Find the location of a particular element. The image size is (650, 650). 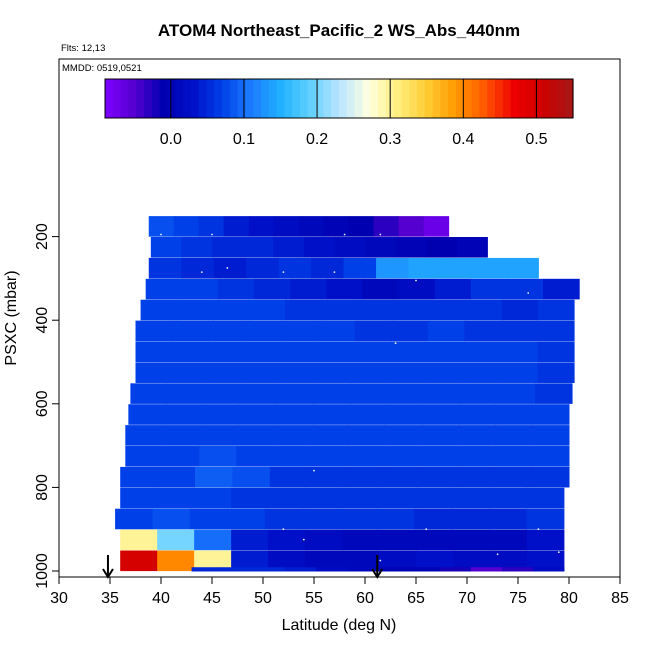

x-tick-label: 55 is located at coordinates (314, 598).